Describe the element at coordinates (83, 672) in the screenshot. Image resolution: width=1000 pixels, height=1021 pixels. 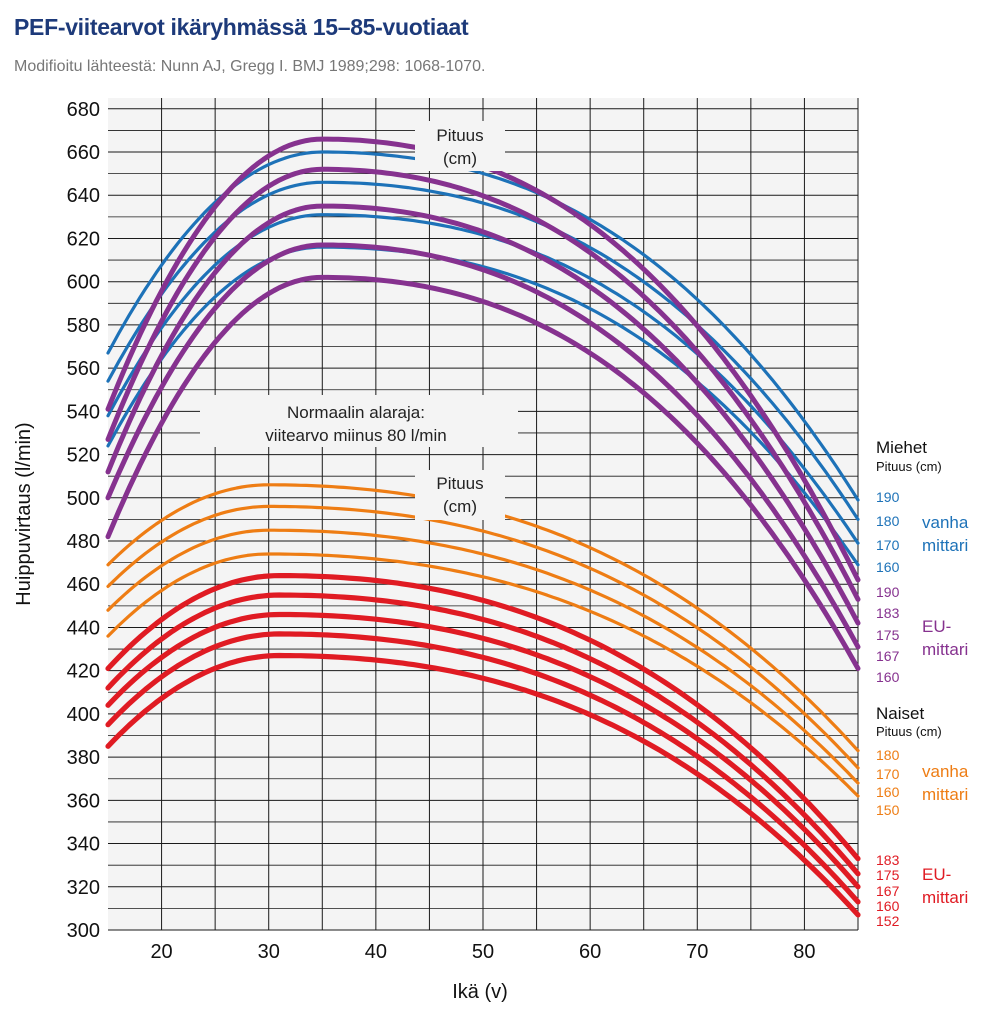
I see `y-tick-label: 420` at that location.